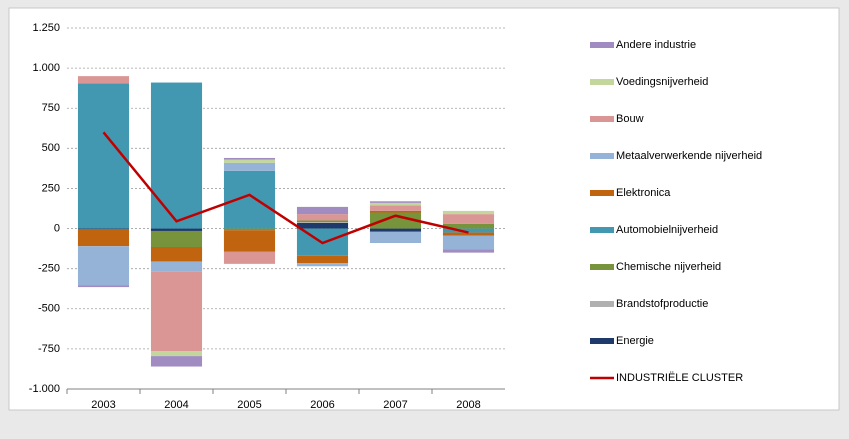 The height and width of the screenshot is (439, 849). What do you see at coordinates (44, 389) in the screenshot?
I see `y-tick-label: -1.000` at bounding box center [44, 389].